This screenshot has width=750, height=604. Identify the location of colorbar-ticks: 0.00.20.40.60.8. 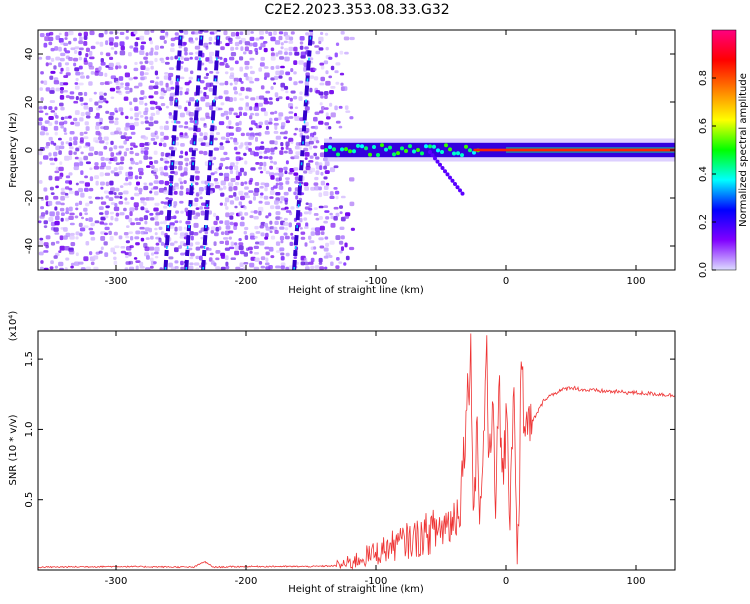
(707, 174).